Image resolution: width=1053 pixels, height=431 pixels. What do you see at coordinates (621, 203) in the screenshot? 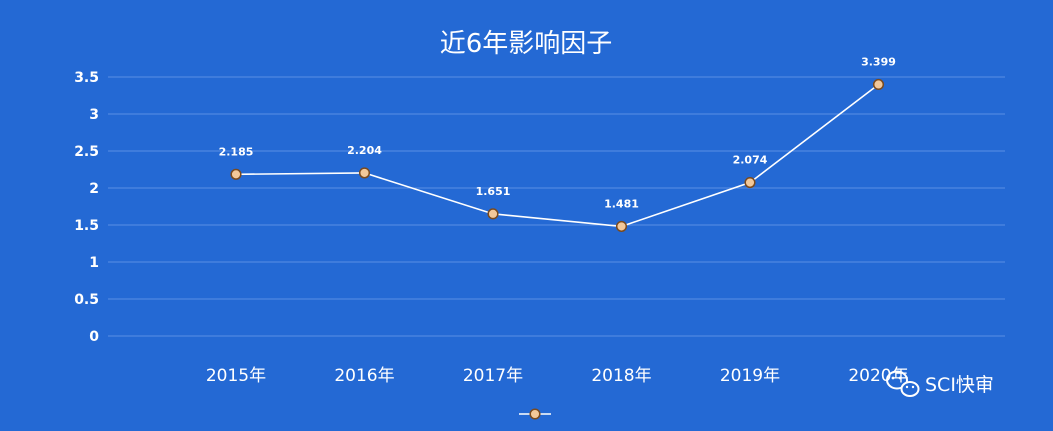
I see `data-label: 1.481` at bounding box center [621, 203].